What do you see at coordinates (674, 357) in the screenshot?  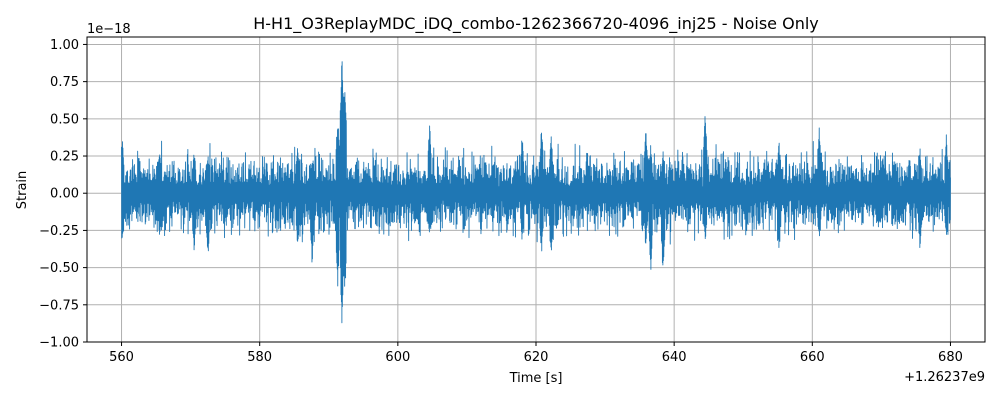 I see `x-tick-label: 640` at bounding box center [674, 357].